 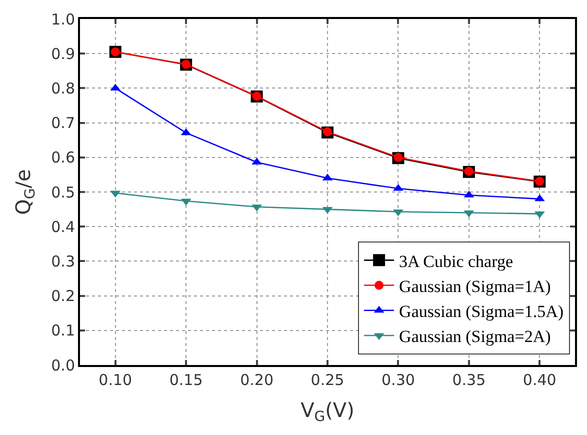 I want to click on y-tick-label: 0.9, so click(x=63, y=53).